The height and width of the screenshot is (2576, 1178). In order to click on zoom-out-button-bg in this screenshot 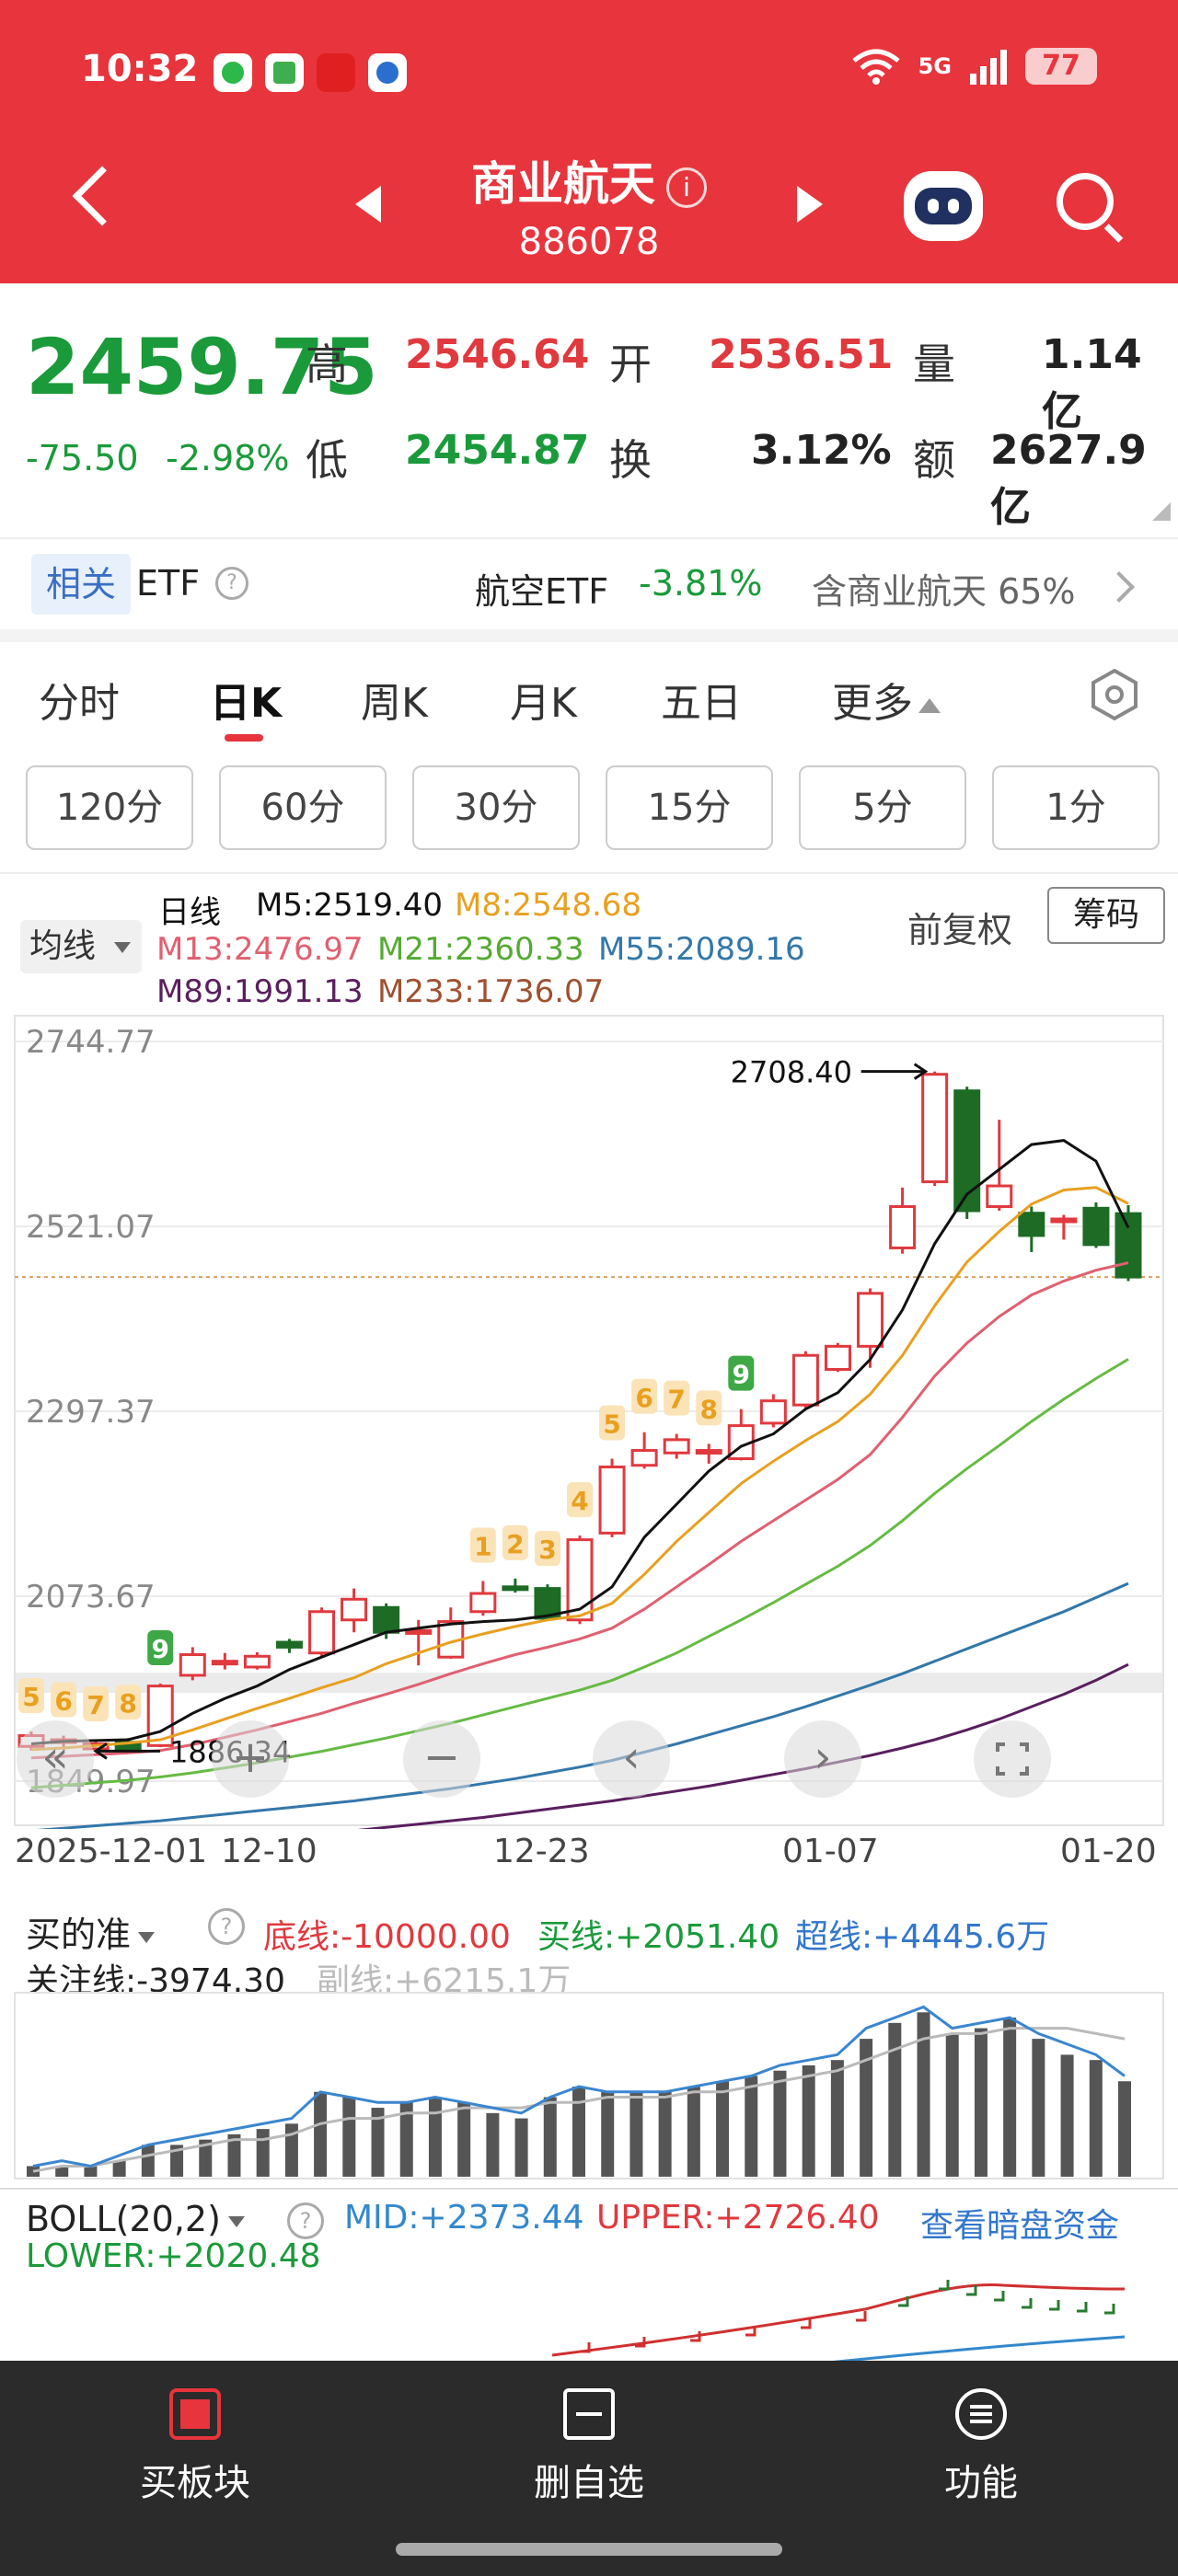, I will do `click(442, 1759)`.